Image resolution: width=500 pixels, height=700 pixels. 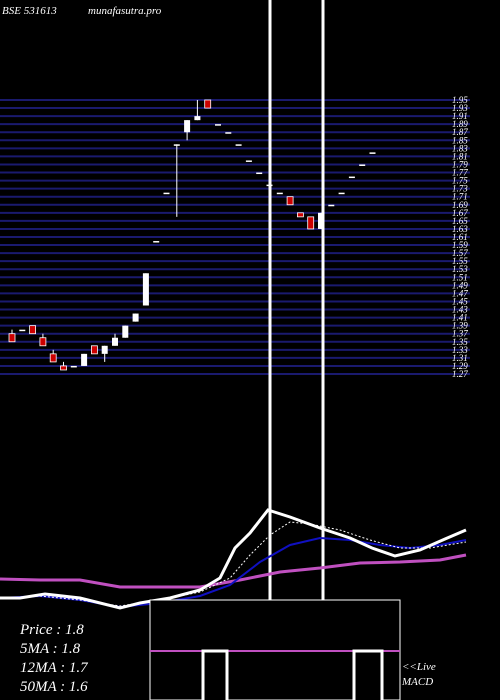 I want to click on moving-average-panel, so click(x=233, y=559).